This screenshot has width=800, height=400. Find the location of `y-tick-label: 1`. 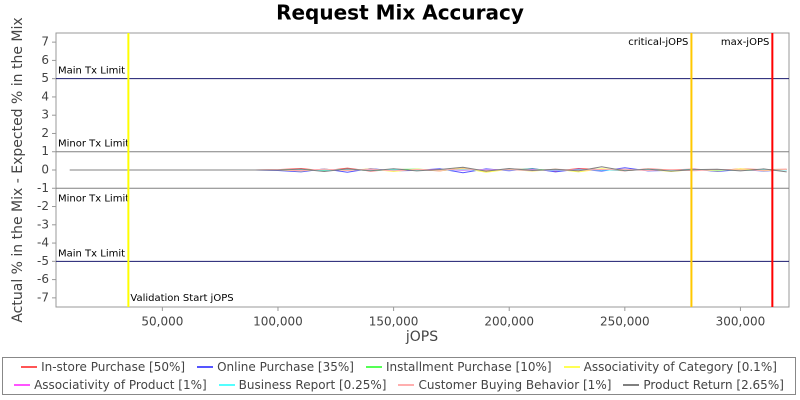

y-tick-label: 1 is located at coordinates (45, 151).